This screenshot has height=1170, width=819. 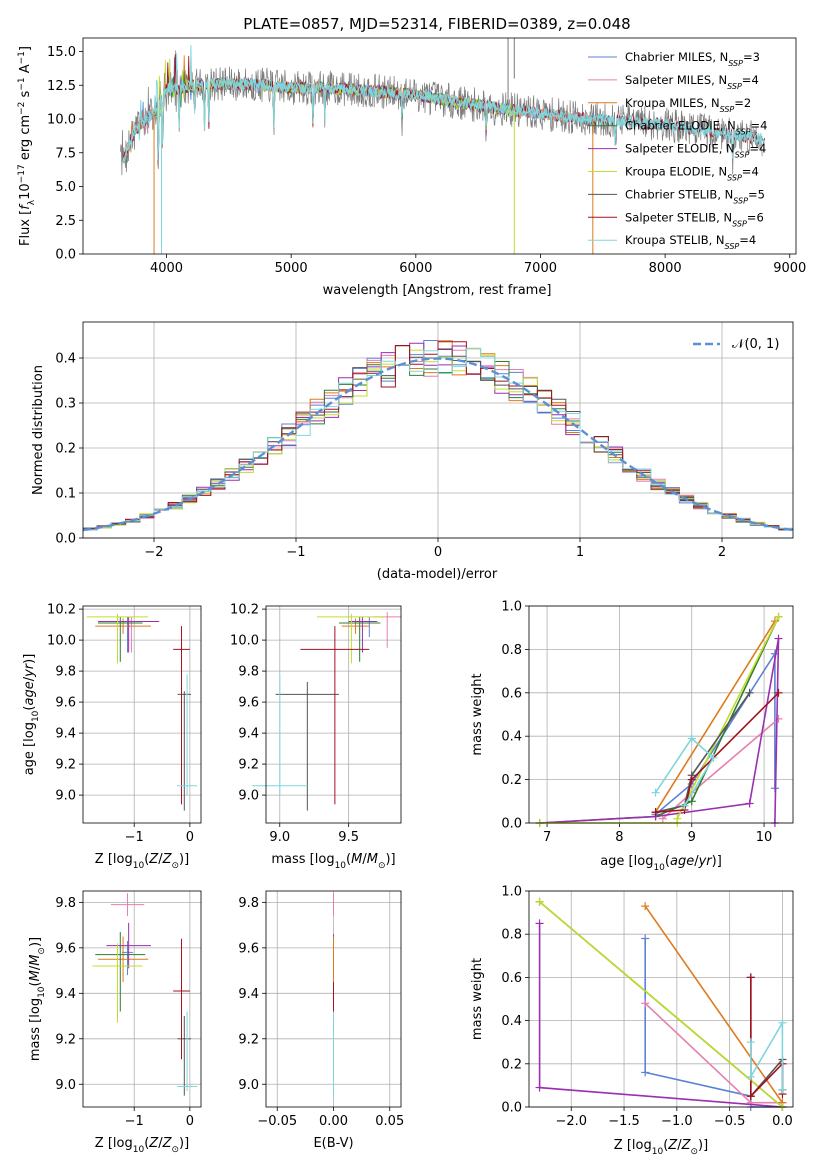 I want to click on y-tick-label: 2.5, so click(x=65, y=221).